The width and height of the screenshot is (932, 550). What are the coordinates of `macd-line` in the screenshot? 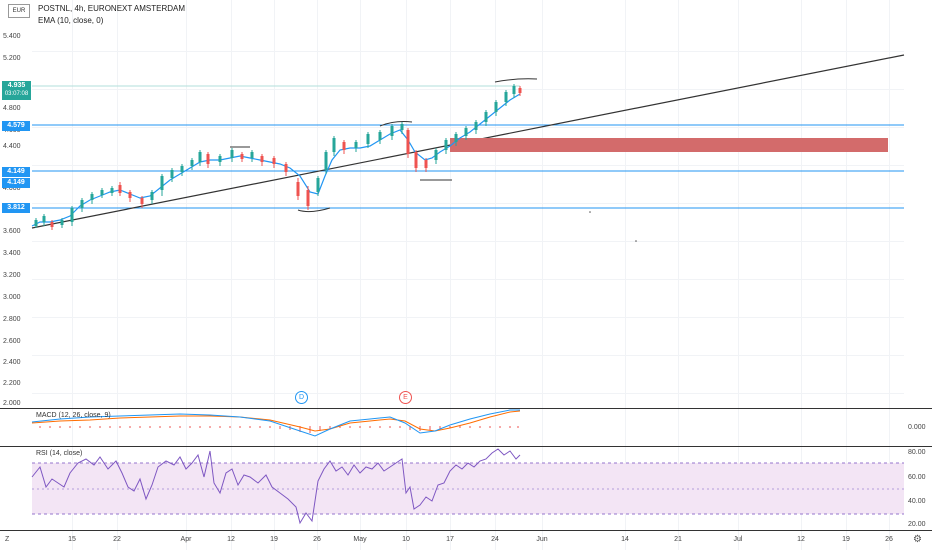 It's located at (275, 423).